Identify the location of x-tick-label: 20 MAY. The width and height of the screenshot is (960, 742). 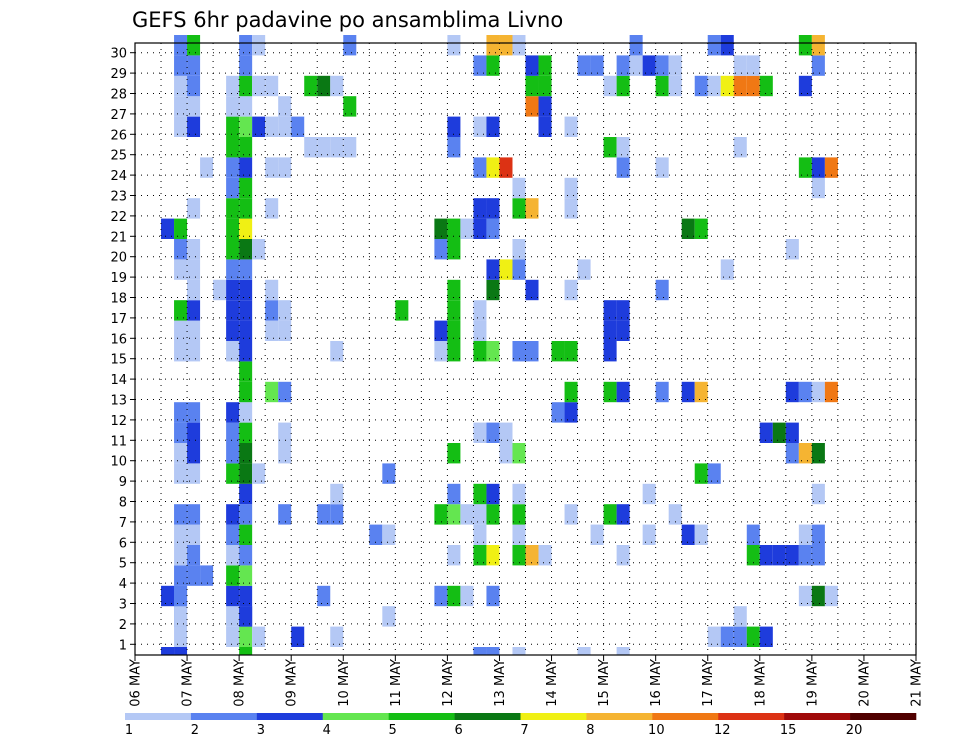
(864, 683).